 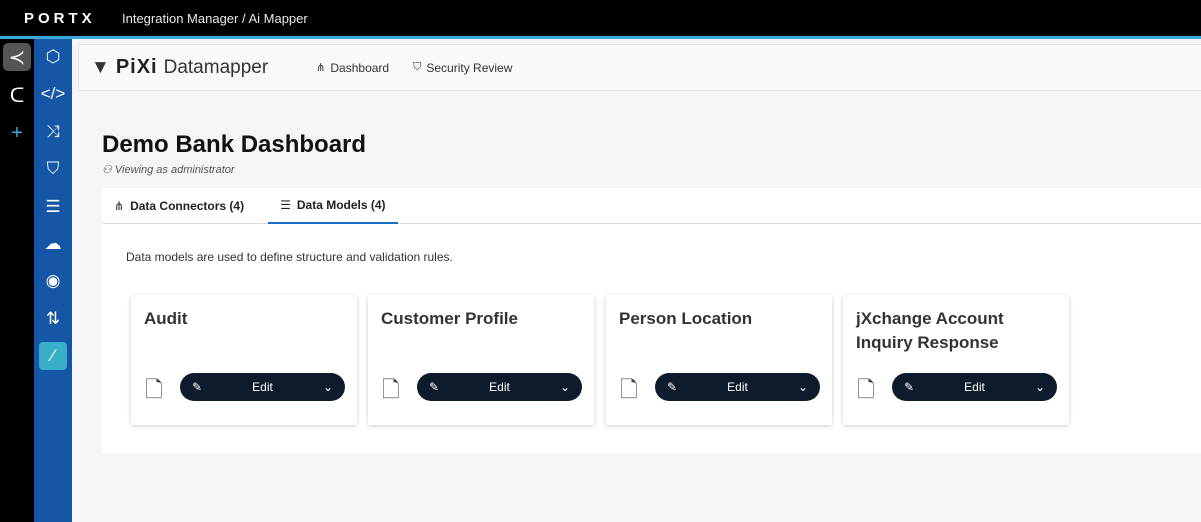 I want to click on top-bar: PORTX Integration Manager / Ai Mapper, so click(x=600, y=18).